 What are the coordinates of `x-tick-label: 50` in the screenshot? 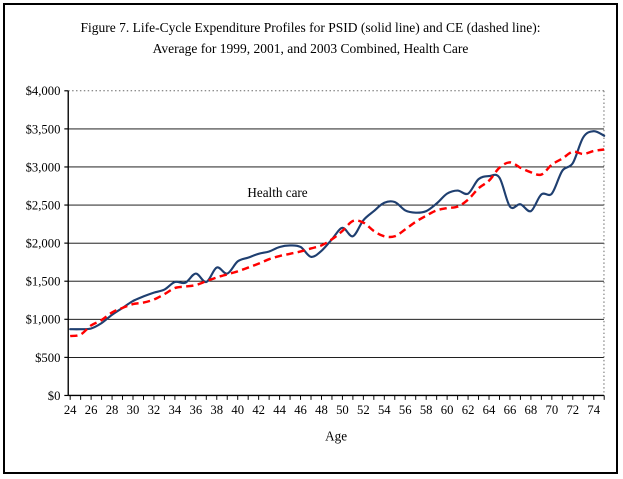 It's located at (342, 410).